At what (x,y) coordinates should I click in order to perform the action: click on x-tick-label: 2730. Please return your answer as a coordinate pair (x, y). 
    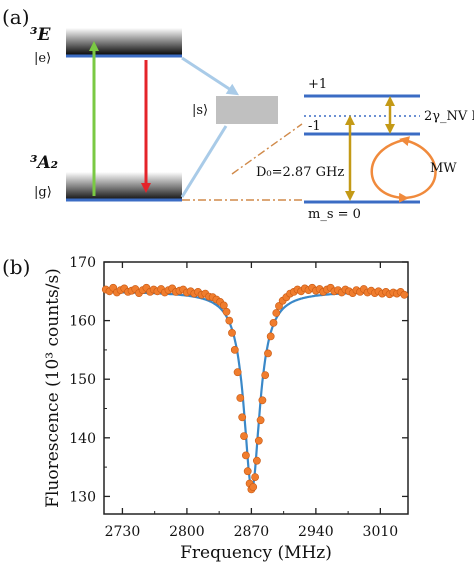
    Looking at the image, I should click on (123, 532).